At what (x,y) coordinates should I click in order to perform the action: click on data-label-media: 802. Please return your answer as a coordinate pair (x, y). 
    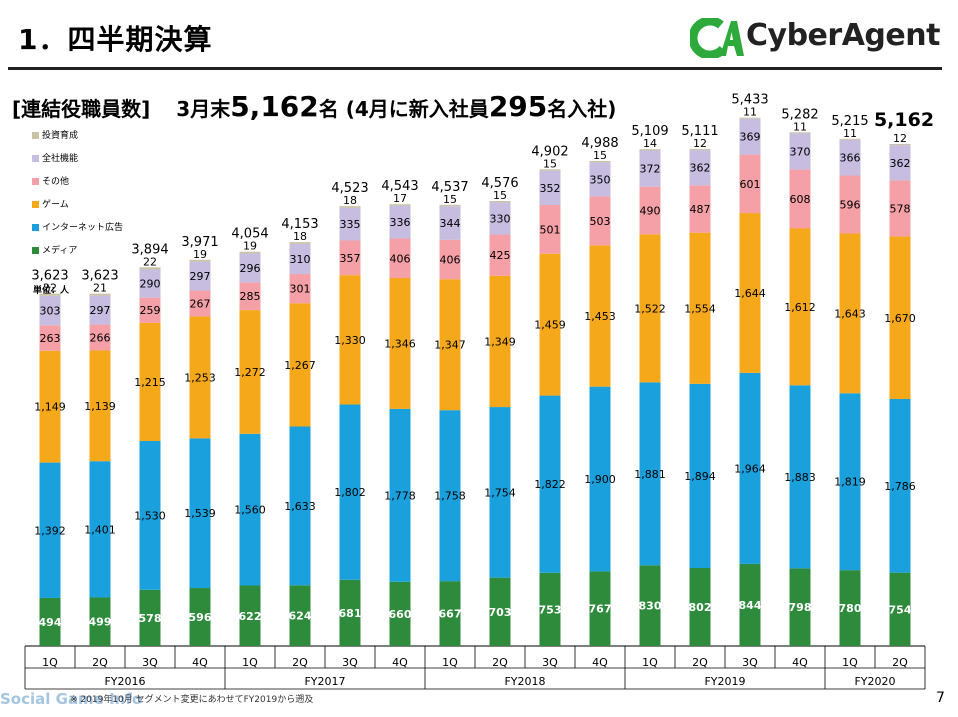
    Looking at the image, I should click on (700, 607).